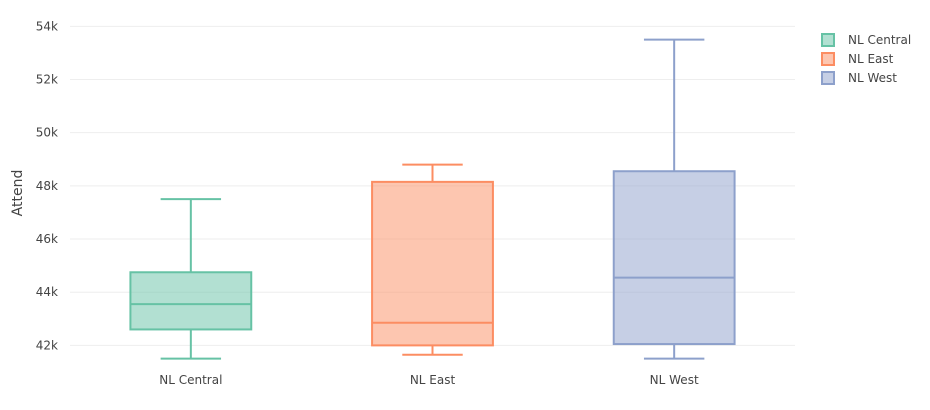 The height and width of the screenshot is (410, 930). I want to click on y-tick-label: 50k, so click(47, 133).